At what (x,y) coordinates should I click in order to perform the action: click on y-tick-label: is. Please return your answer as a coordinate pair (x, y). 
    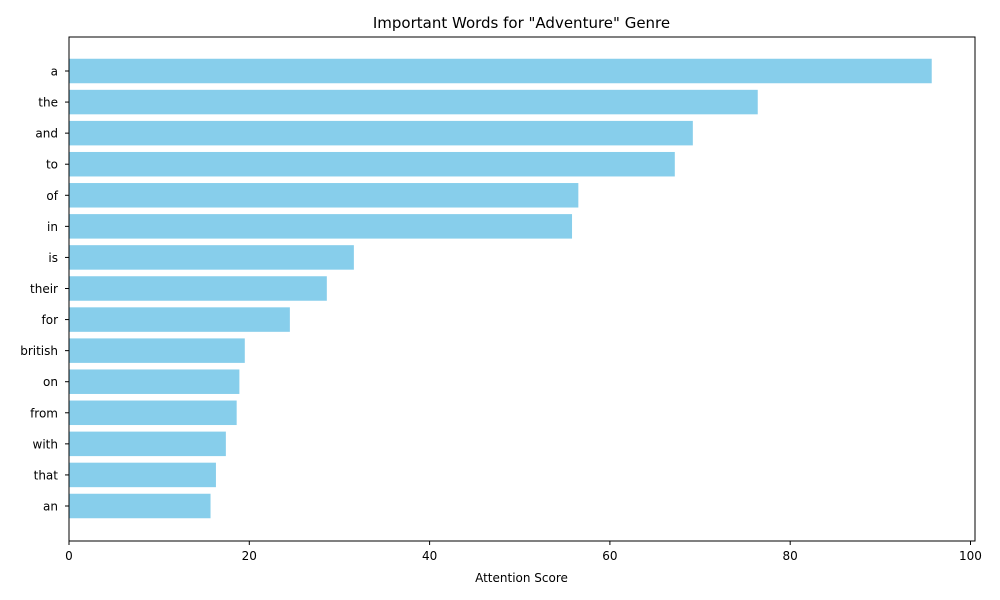
    Looking at the image, I should click on (53, 258).